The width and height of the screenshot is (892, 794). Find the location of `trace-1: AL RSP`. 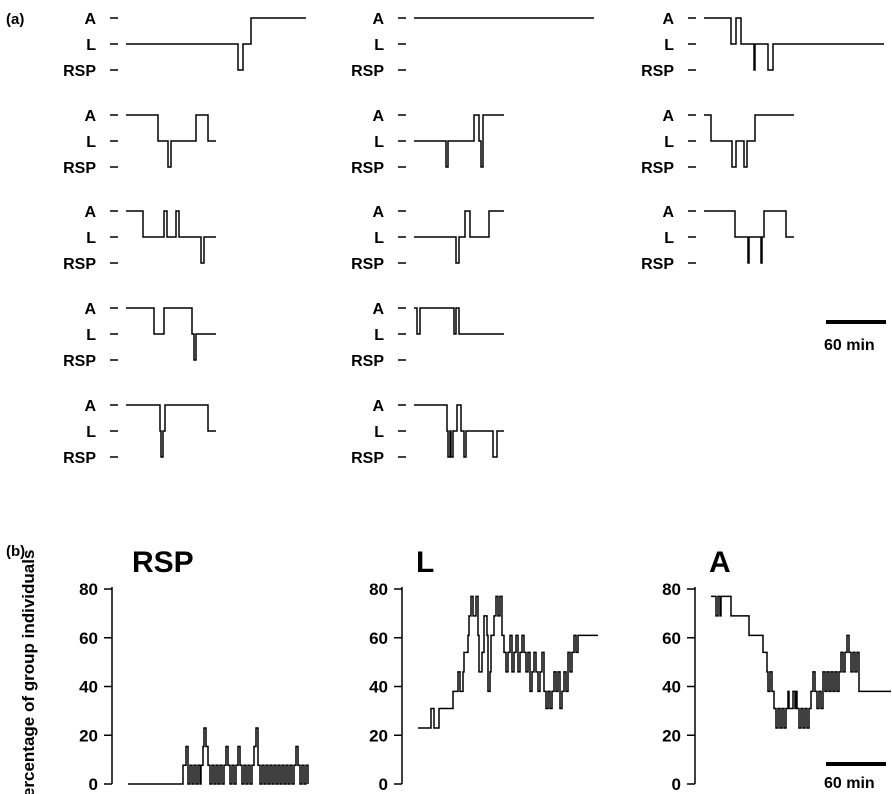

trace-1: AL RSP is located at coordinates (184, 45).